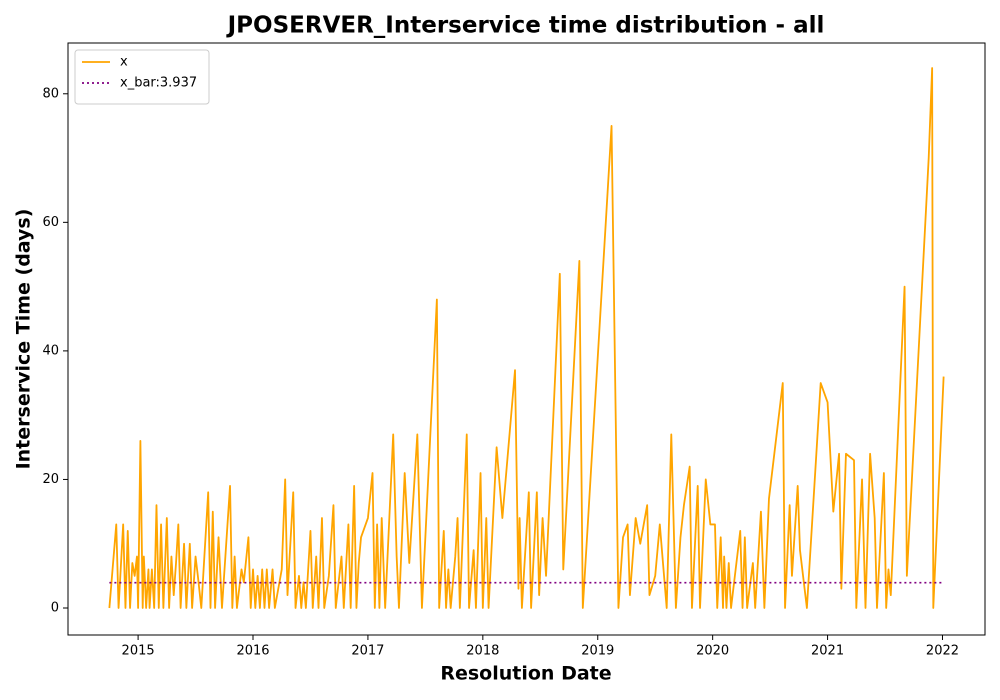 This screenshot has width=1000, height=700. What do you see at coordinates (55, 608) in the screenshot?
I see `y-tick-label: 0` at bounding box center [55, 608].